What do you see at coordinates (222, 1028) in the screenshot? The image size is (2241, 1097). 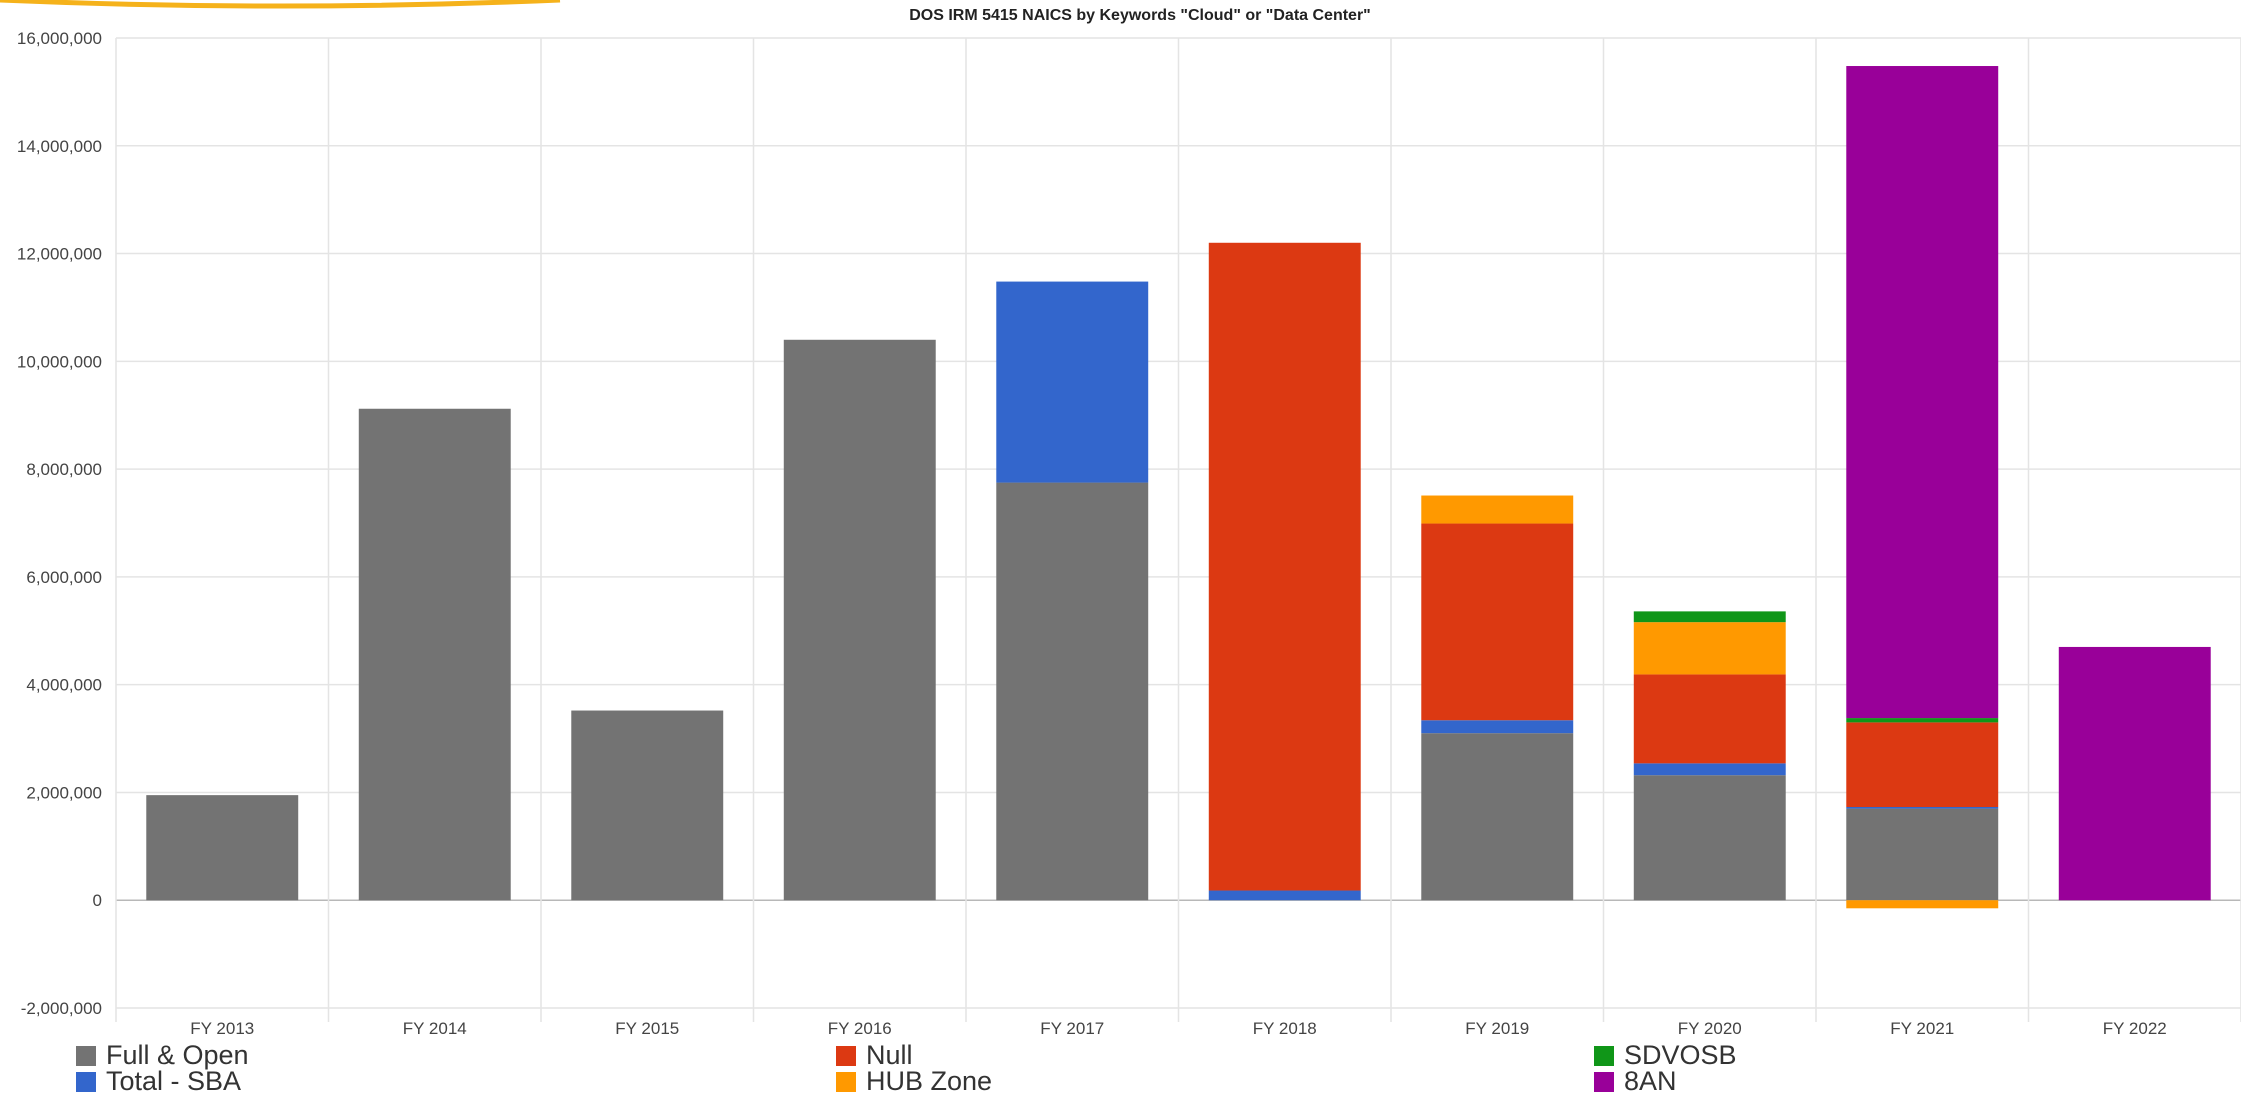 I see `x-tick-label: FY 2013` at bounding box center [222, 1028].